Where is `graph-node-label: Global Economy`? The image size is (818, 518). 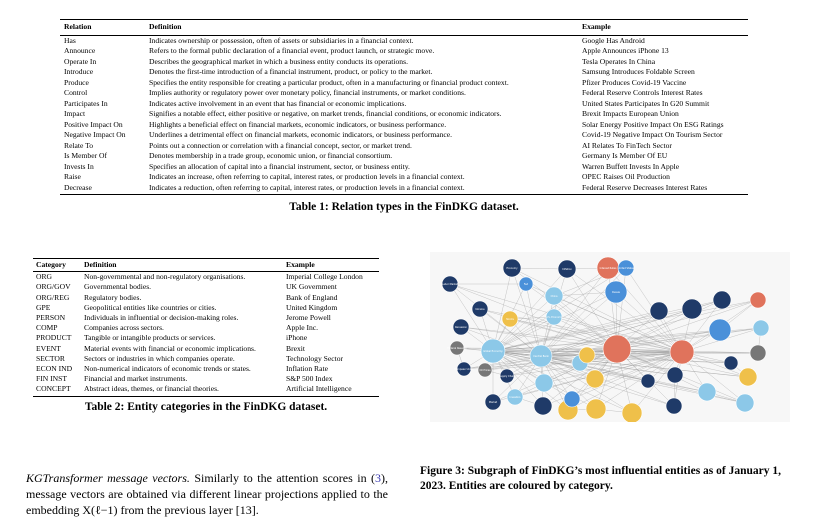
graph-node-label: Global Economy is located at coordinates (493, 351).